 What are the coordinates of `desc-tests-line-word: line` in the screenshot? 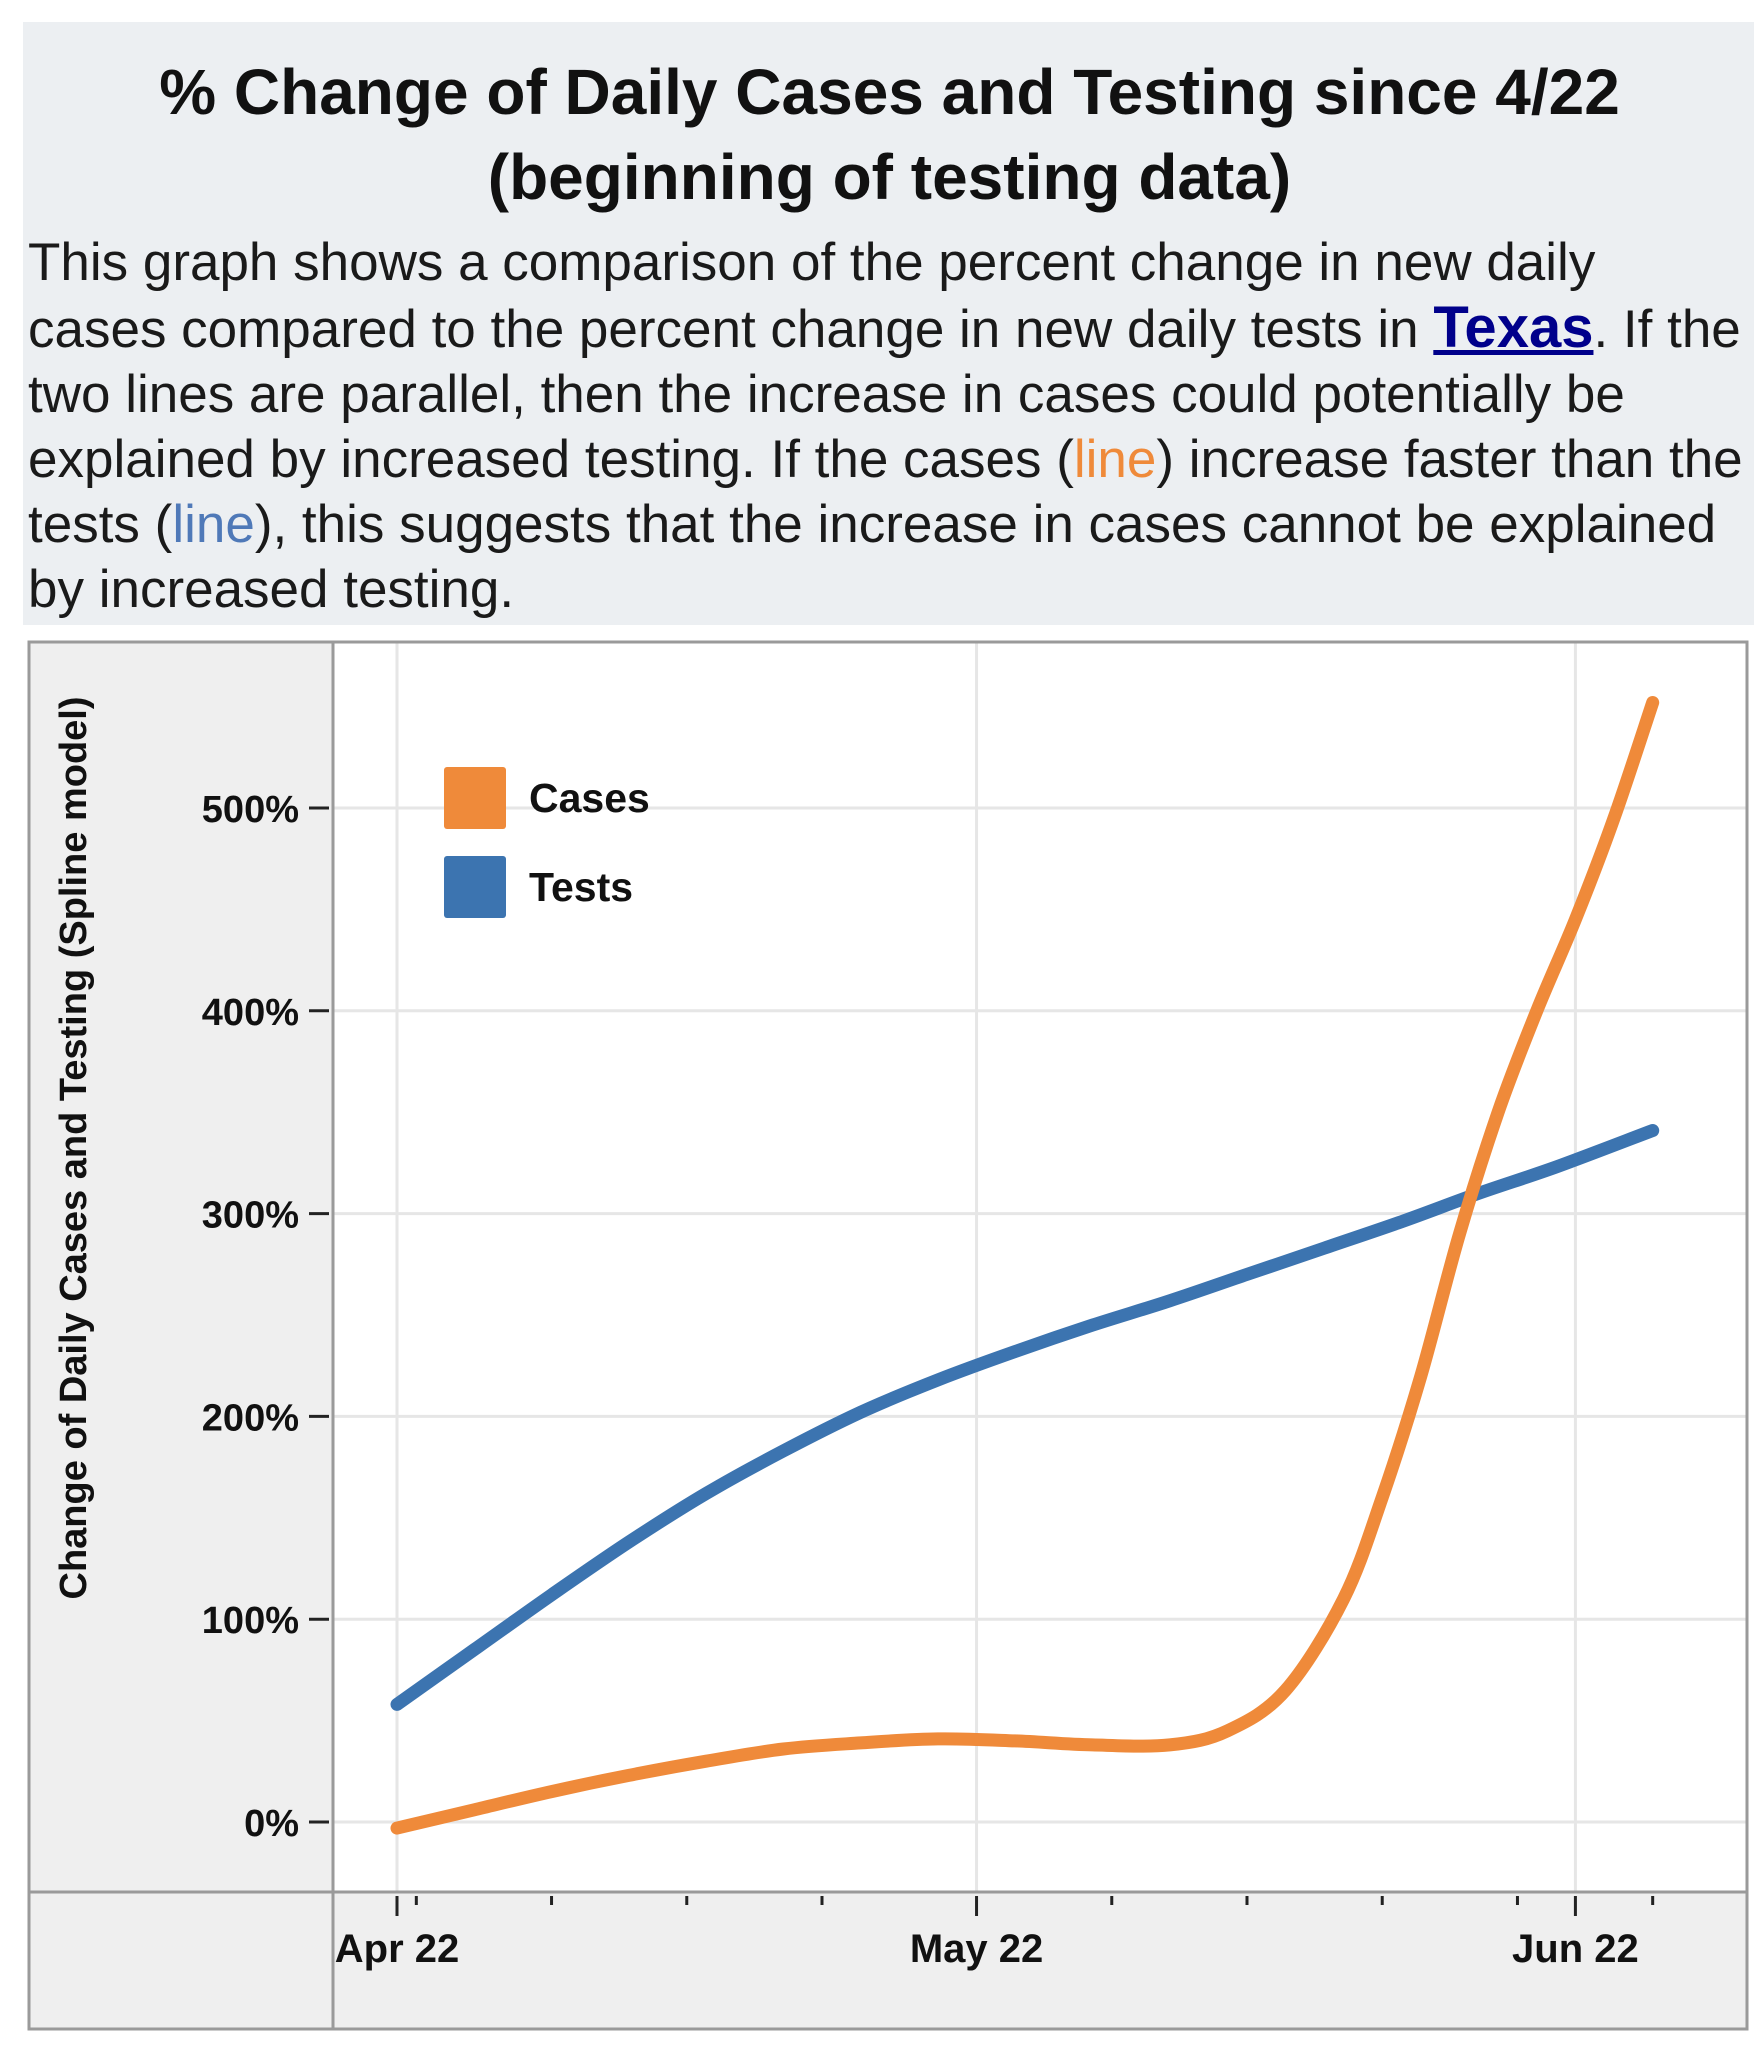 It's located at (213, 524).